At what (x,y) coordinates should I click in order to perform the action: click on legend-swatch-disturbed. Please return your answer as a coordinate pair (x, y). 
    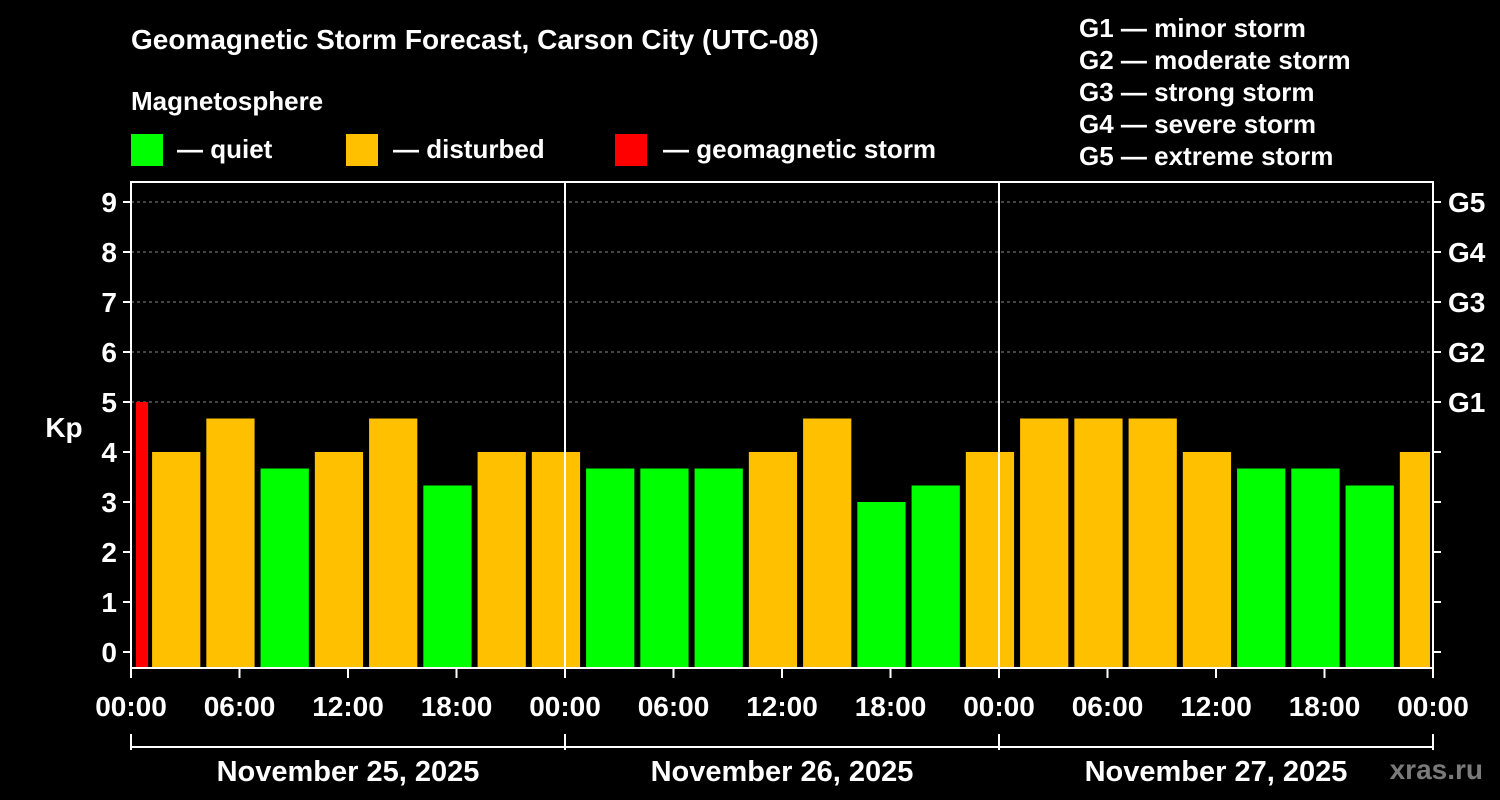
    Looking at the image, I should click on (362, 150).